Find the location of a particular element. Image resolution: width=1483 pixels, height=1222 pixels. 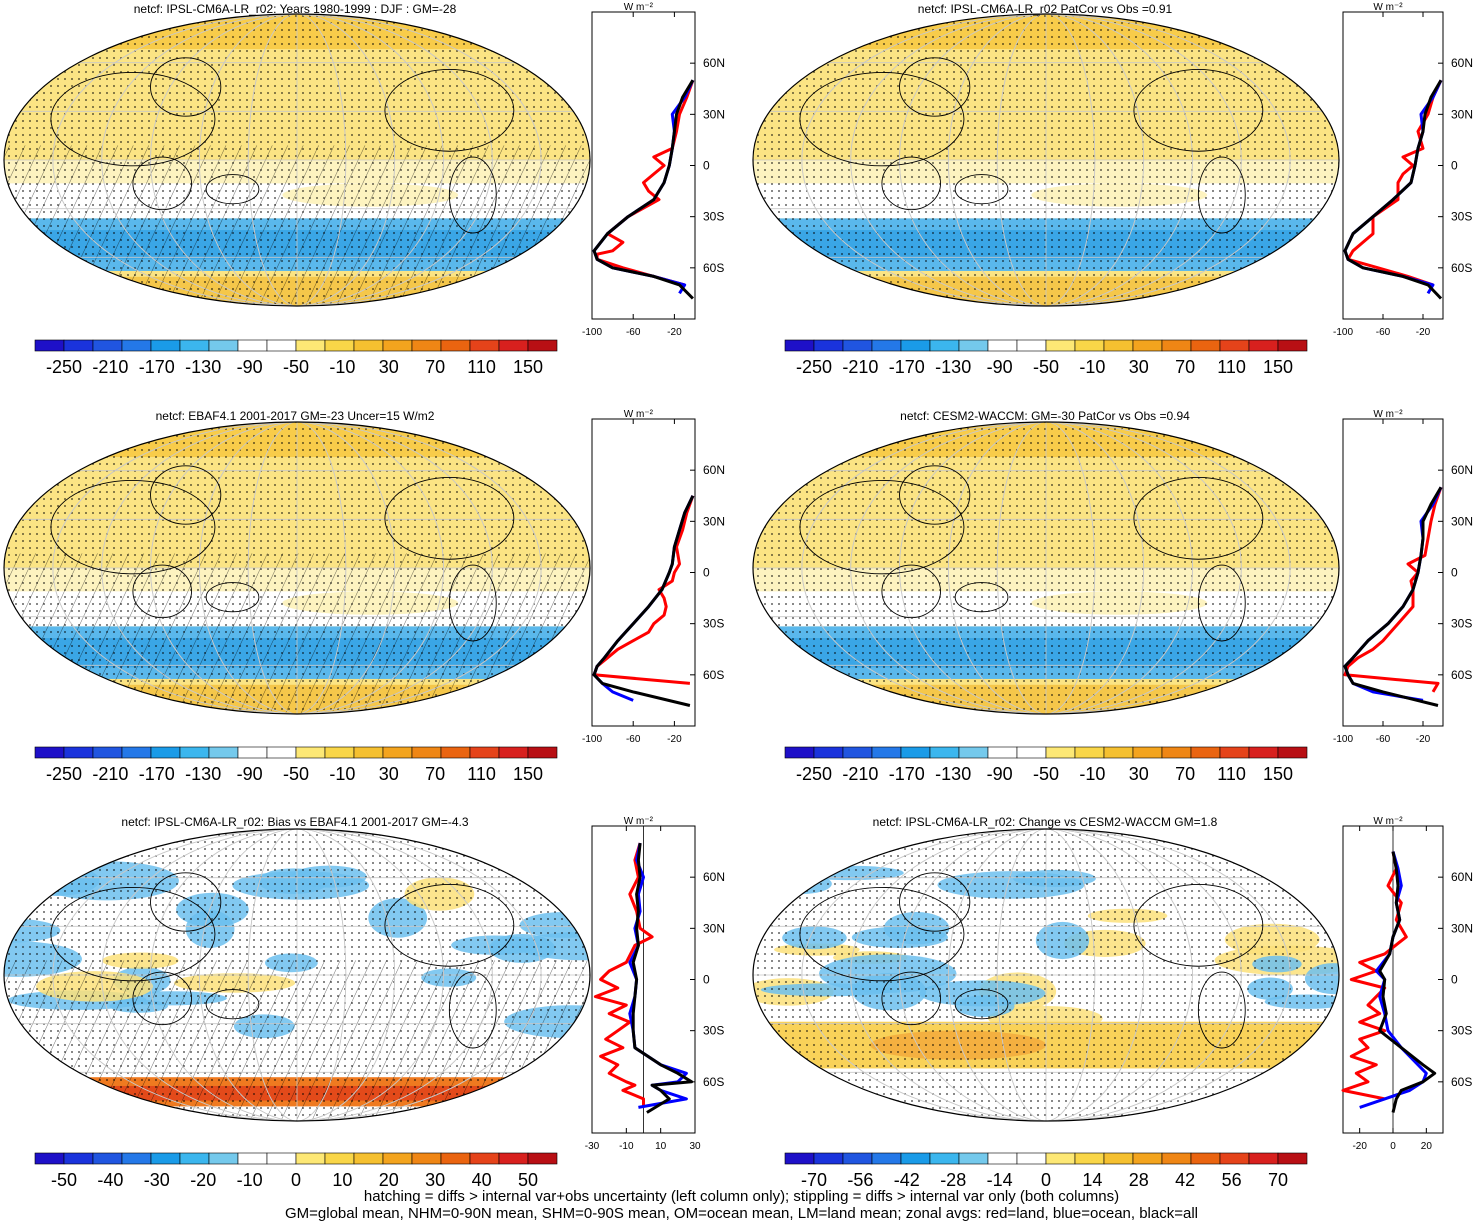

colorbar-tick-label: 28 is located at coordinates (1139, 1180).